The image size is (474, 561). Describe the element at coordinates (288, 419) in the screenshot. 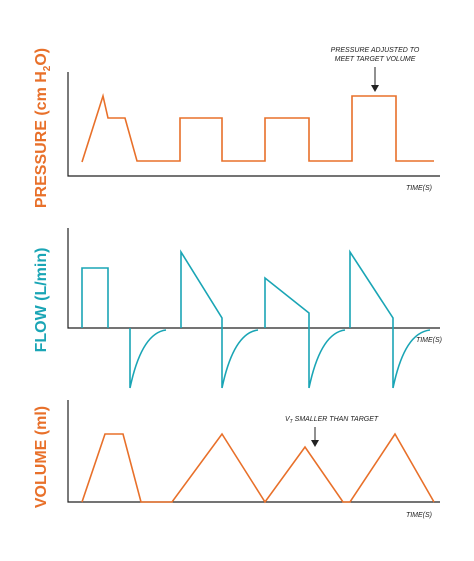

I see `annotation-text: V` at that location.